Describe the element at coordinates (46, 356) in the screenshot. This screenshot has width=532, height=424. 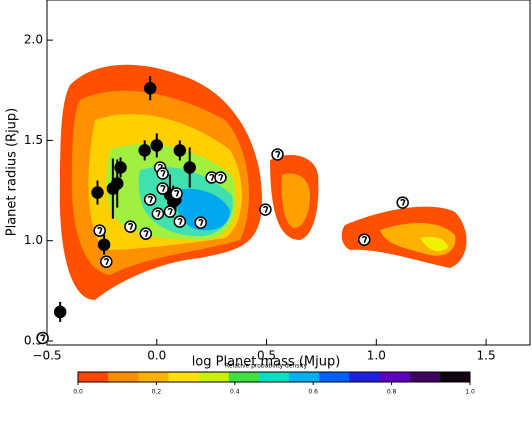
I see `x-tick-label: −0.5` at that location.